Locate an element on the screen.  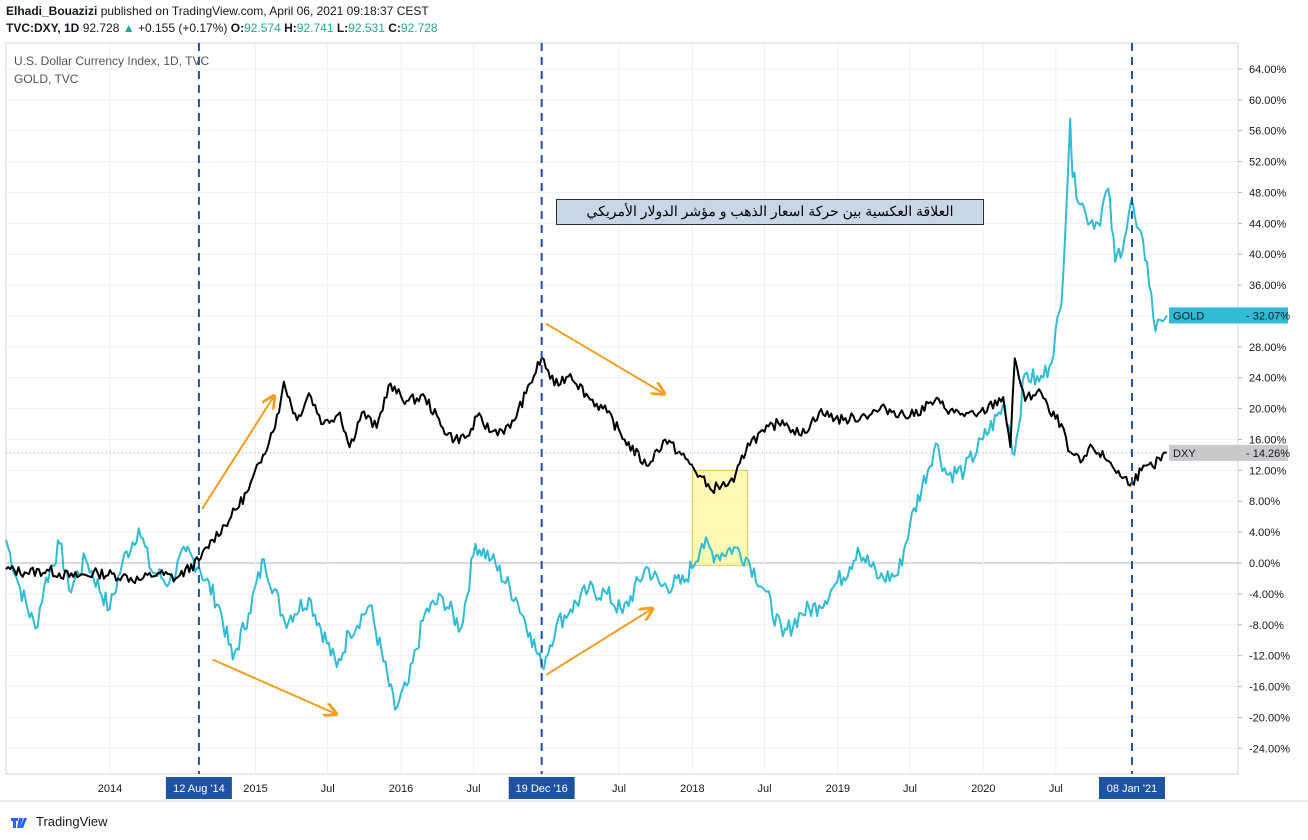
y-tick-label: 8.00% is located at coordinates (1264, 502).